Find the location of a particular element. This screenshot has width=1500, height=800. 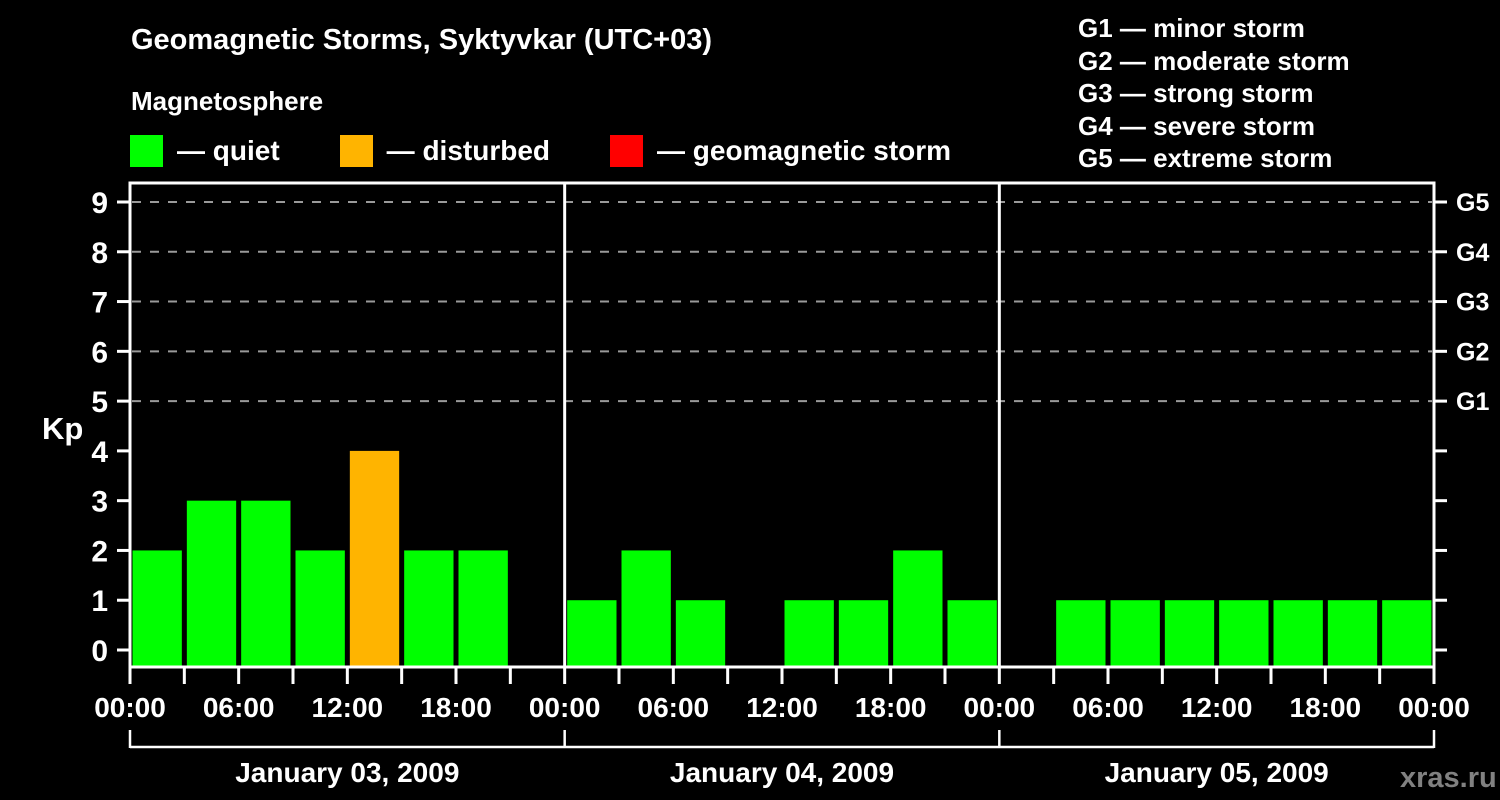

x-tick-label-9: 06:00 is located at coordinates (1108, 707).